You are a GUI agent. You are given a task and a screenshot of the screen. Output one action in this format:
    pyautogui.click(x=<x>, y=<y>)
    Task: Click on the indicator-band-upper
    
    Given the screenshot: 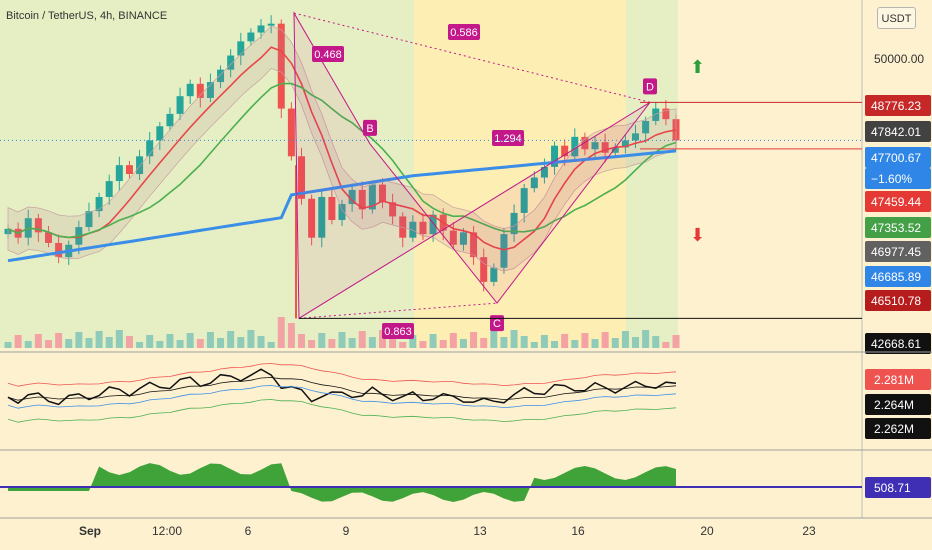 What is the action you would take?
    pyautogui.click(x=342, y=375)
    